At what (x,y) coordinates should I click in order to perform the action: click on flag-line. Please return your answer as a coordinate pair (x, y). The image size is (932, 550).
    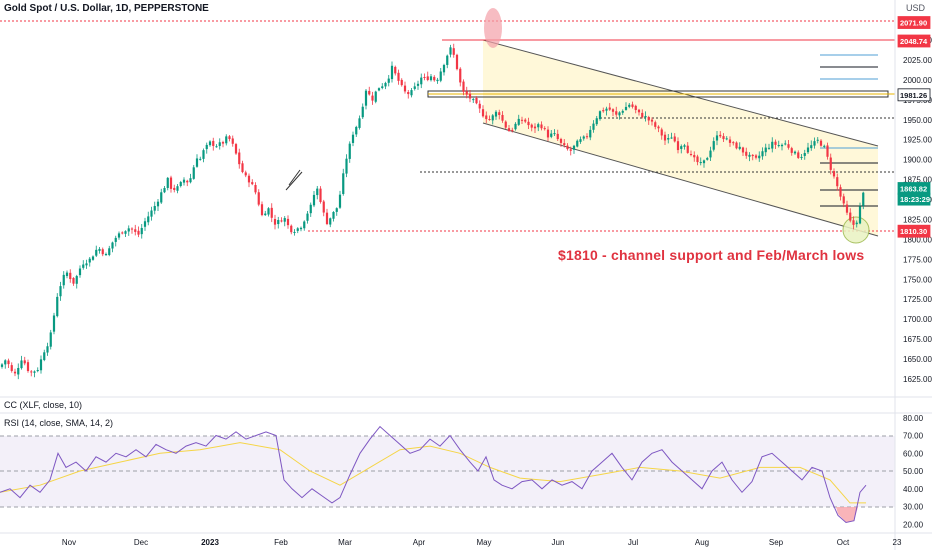
    Looking at the image, I should click on (294, 181).